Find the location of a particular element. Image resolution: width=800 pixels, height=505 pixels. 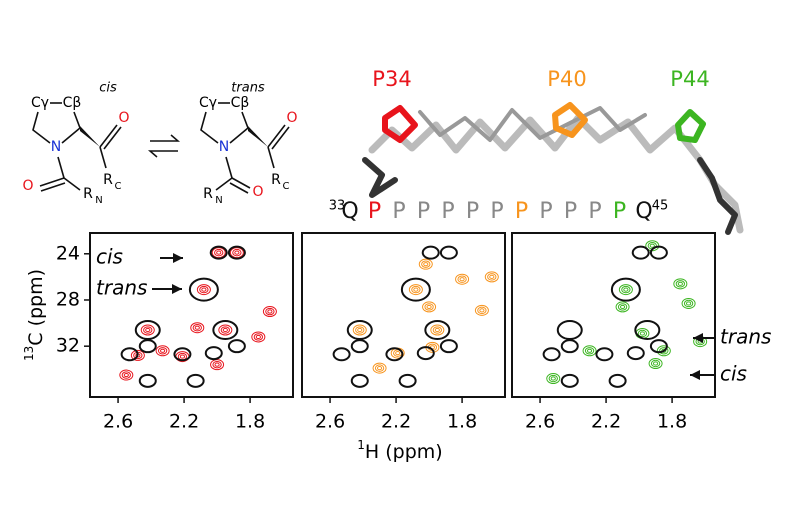

sequence-end: 45 is located at coordinates (660, 206).